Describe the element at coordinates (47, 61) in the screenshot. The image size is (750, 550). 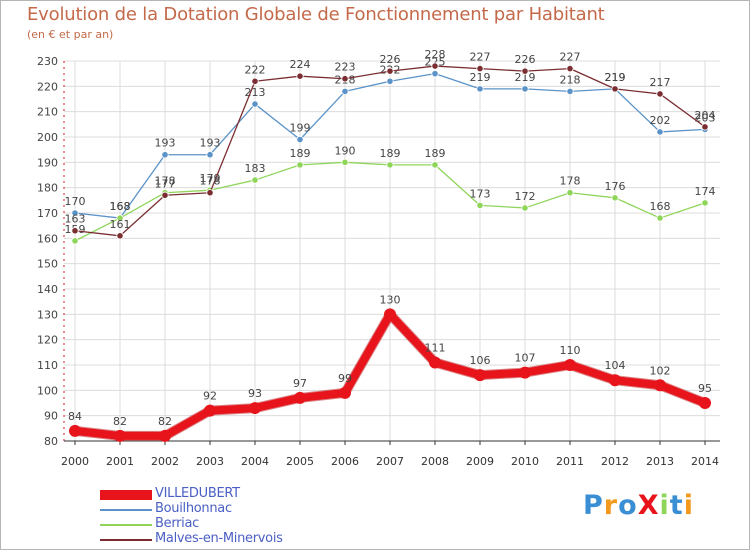
I see `y-tick-label: 230` at that location.